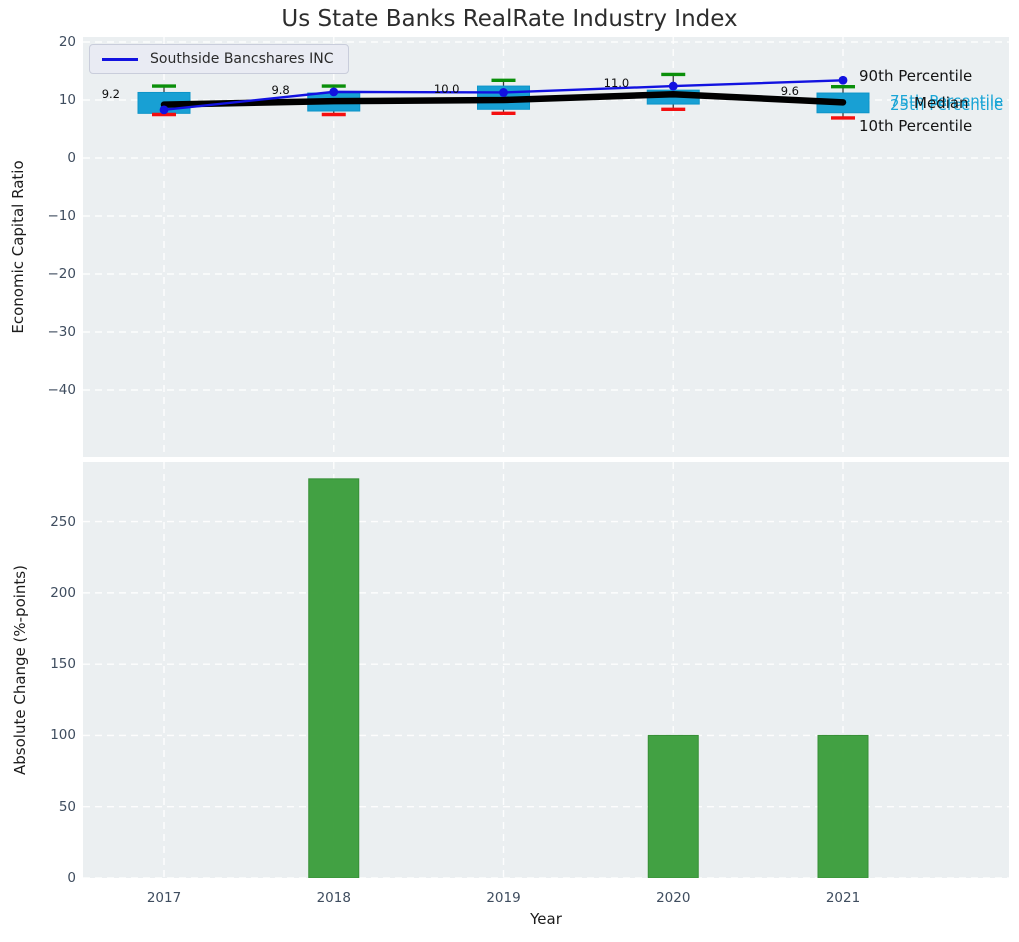 The image size is (1019, 942). I want to click on bar-2020, so click(673, 806).